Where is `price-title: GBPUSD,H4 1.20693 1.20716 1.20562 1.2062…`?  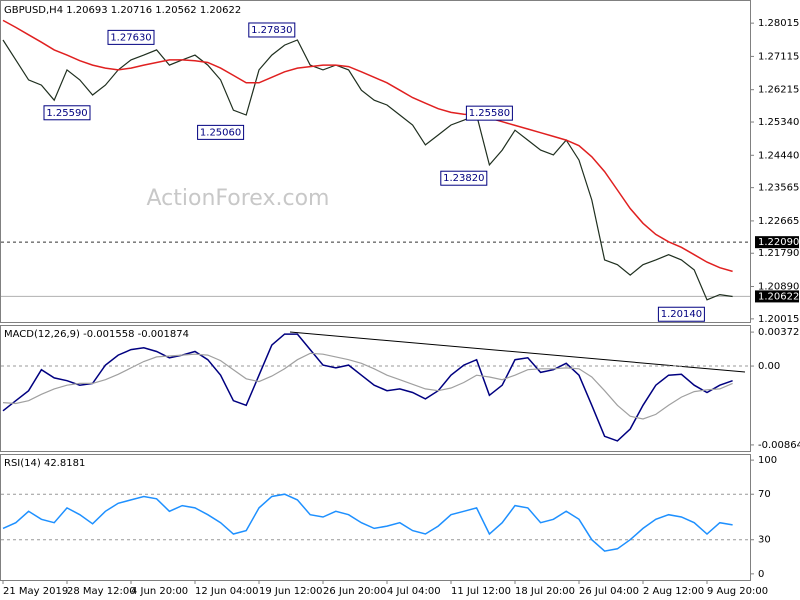
price-title: GBPUSD,H4 1.20693 1.20716 1.20562 1.2062… is located at coordinates (122, 10).